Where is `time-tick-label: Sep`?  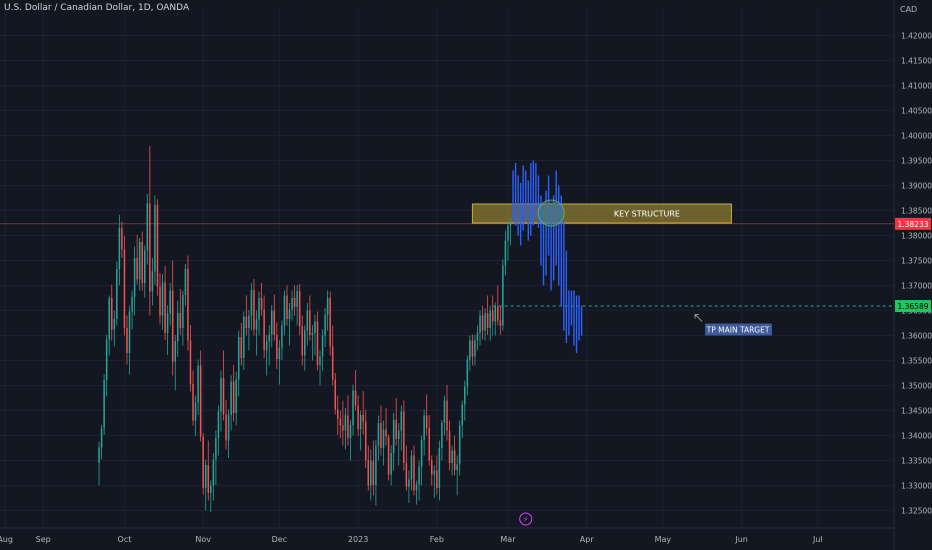 time-tick-label: Sep is located at coordinates (43, 539).